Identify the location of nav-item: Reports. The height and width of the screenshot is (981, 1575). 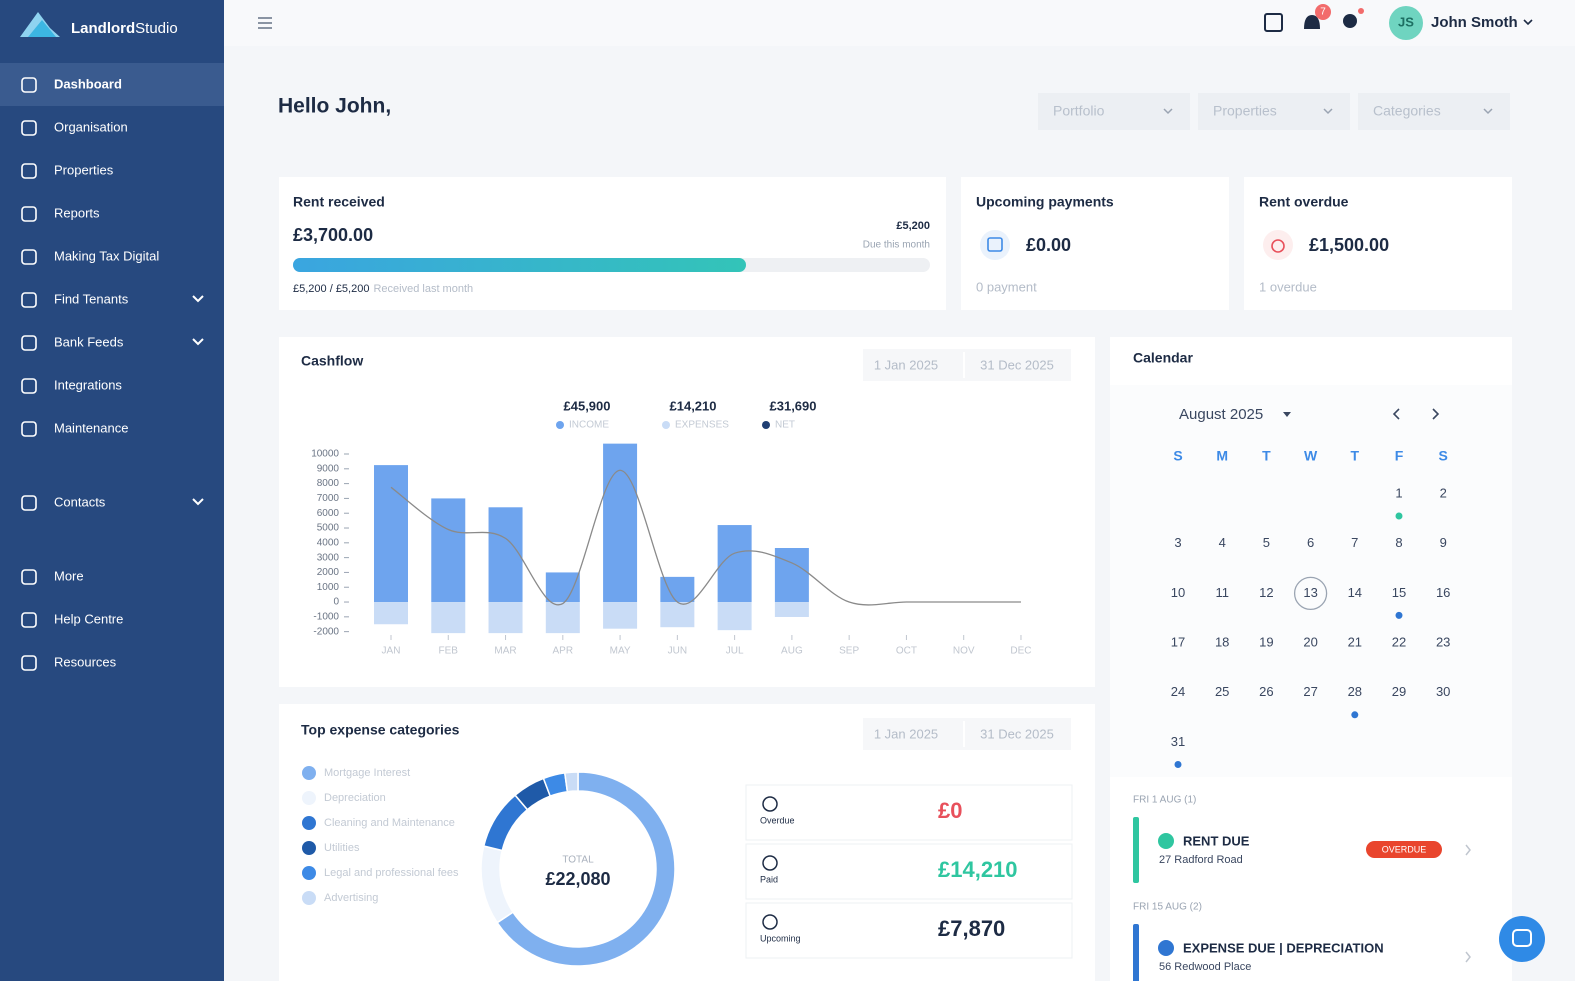
(77, 212).